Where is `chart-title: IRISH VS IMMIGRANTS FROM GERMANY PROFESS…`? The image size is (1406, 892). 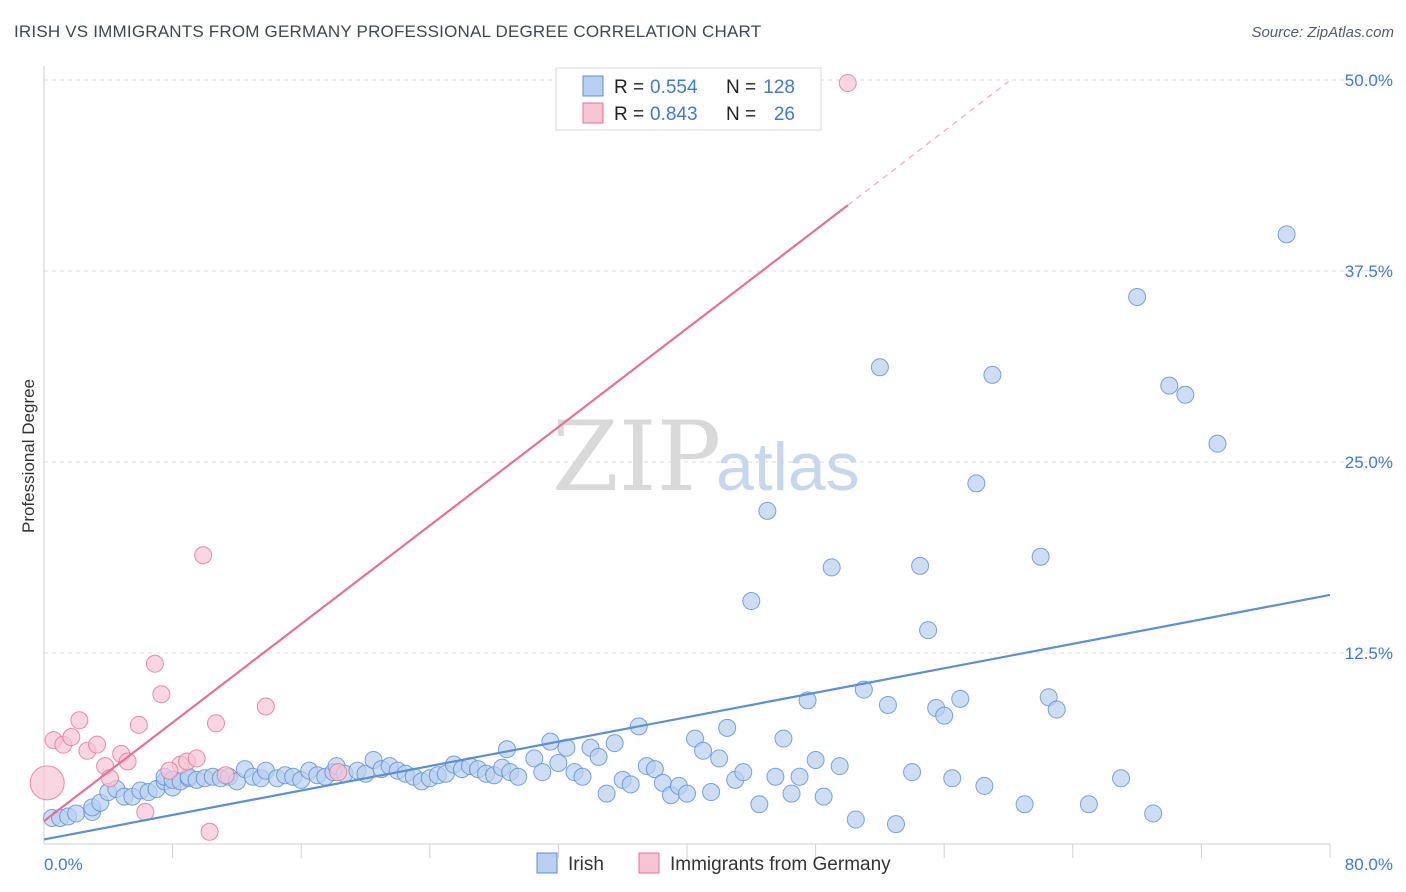 chart-title: IRISH VS IMMIGRANTS FROM GERMANY PROFESS… is located at coordinates (388, 31).